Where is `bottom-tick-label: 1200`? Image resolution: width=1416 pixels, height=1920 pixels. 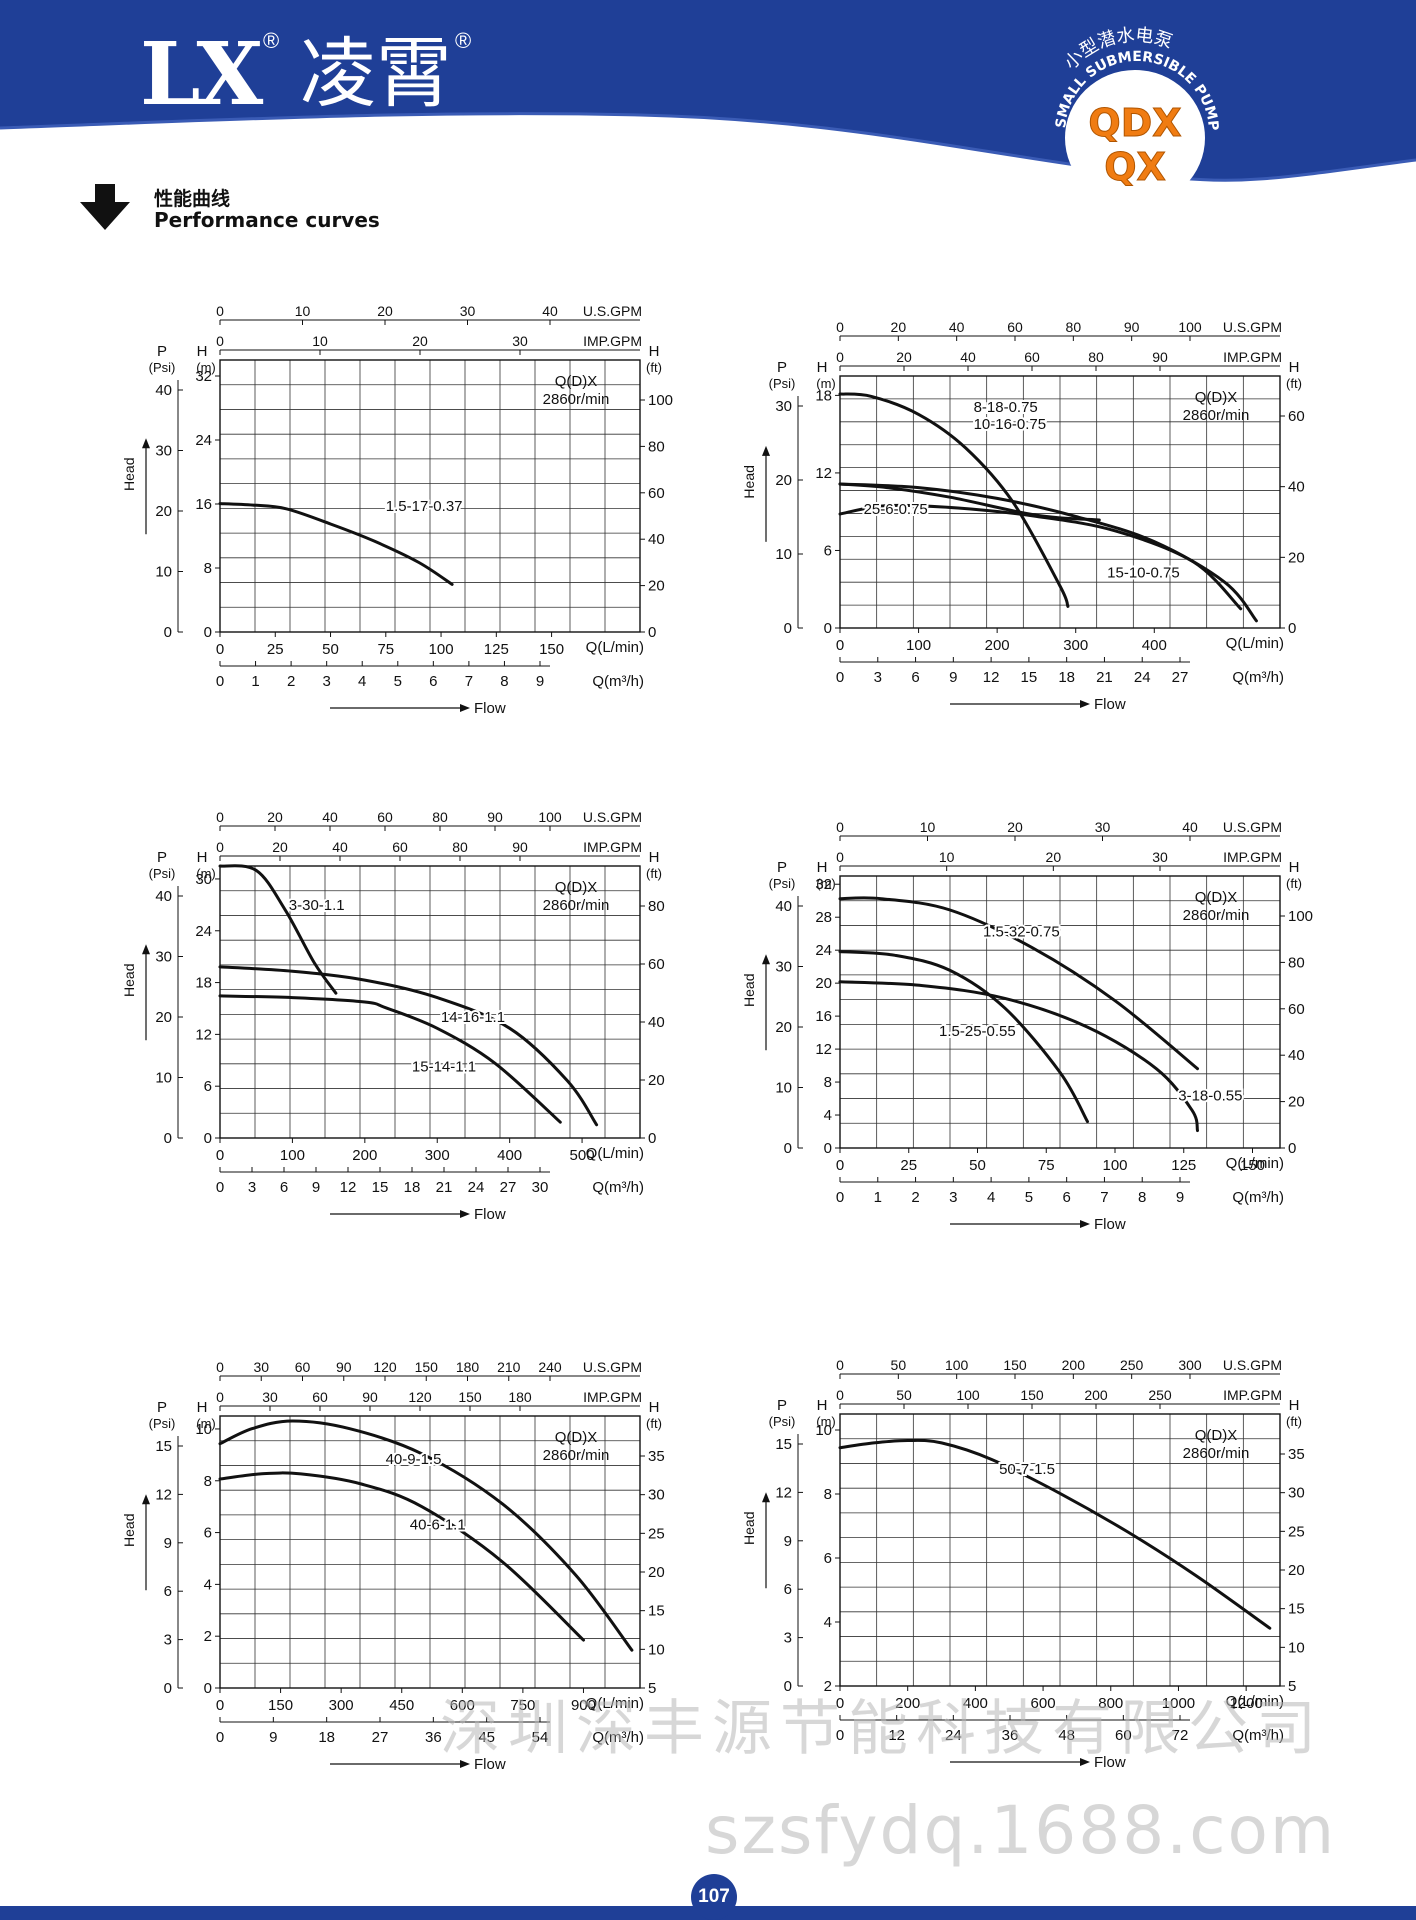
bottom-tick-label: 1200 is located at coordinates (1245, 1703).